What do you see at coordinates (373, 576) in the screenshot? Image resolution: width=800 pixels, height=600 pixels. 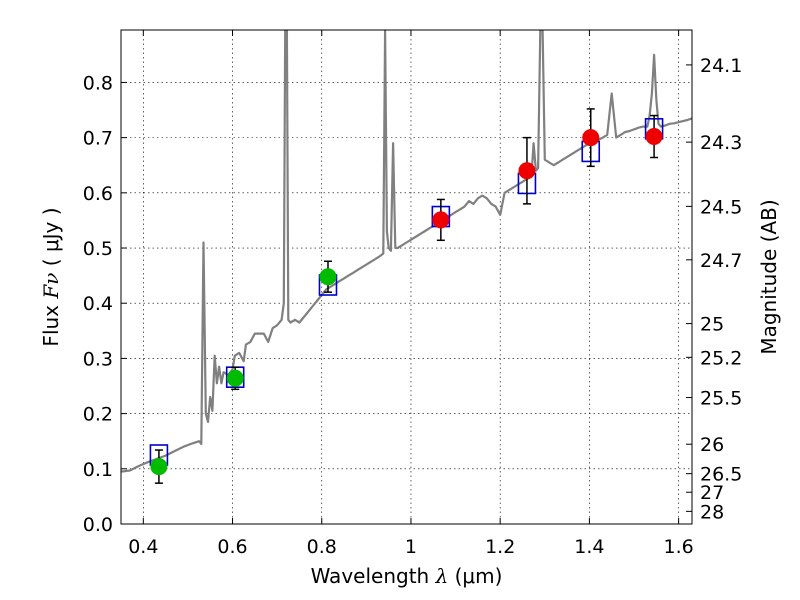 I see `x-axis-label-prefix: Wavelength` at bounding box center [373, 576].